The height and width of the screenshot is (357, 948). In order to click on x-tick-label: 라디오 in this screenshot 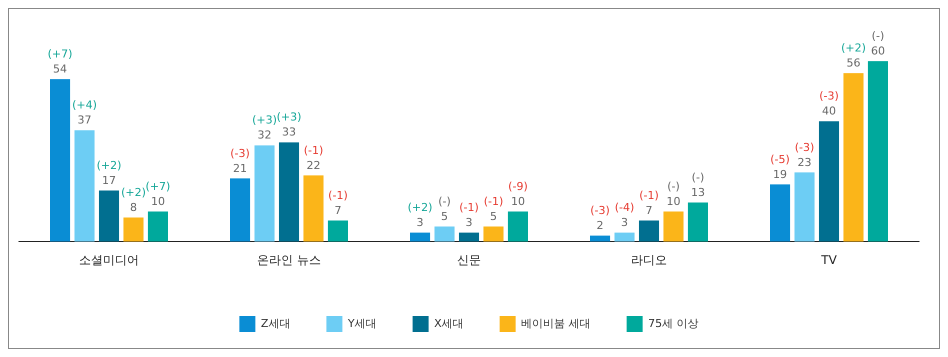, I will do `click(649, 259)`.